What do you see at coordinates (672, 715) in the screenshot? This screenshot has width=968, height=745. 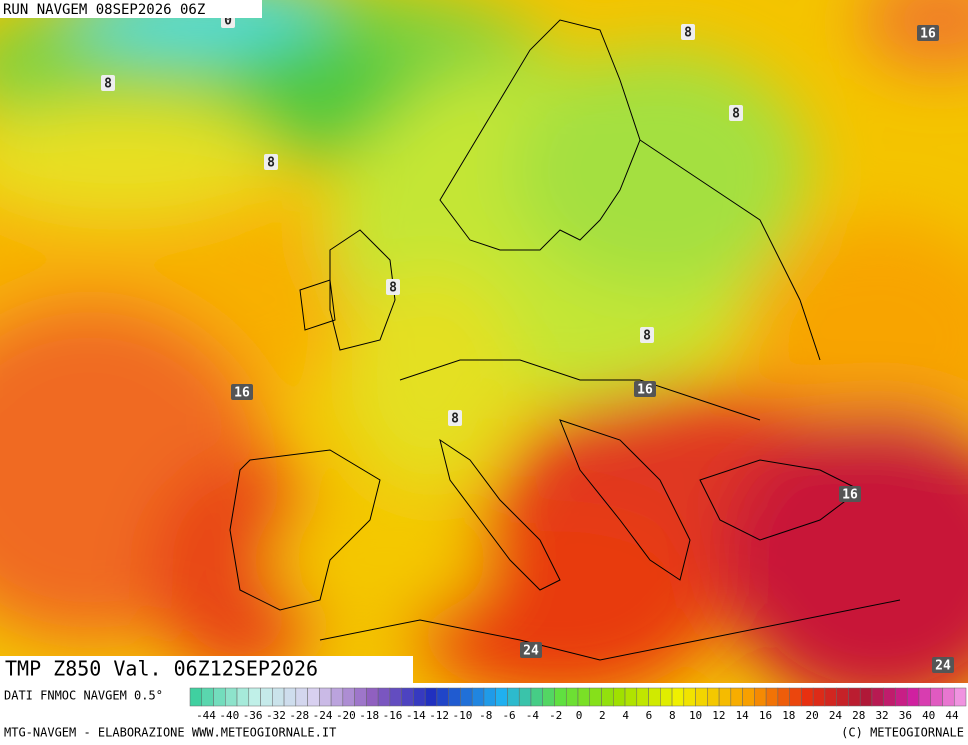 I see `legend-label: 8` at bounding box center [672, 715].